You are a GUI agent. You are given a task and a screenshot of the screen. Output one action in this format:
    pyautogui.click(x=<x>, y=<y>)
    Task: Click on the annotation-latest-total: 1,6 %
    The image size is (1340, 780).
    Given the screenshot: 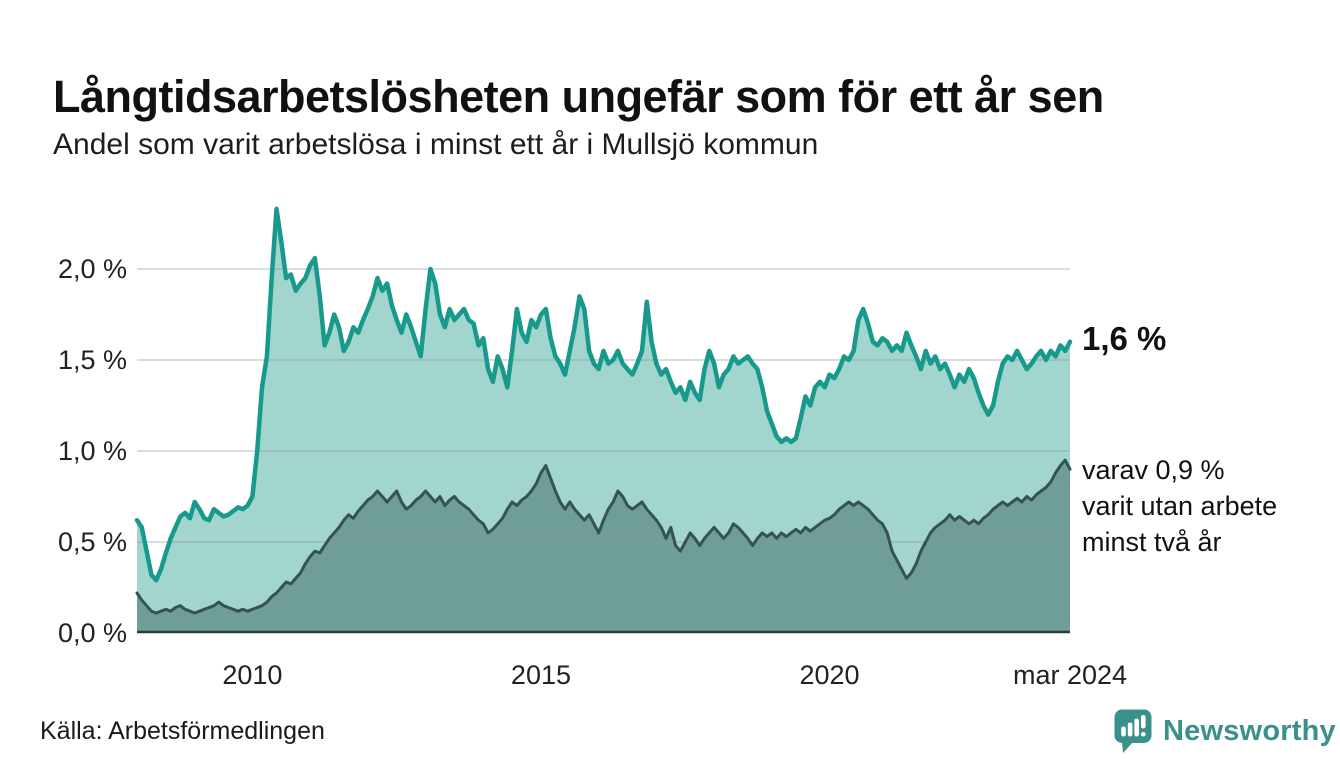 What is the action you would take?
    pyautogui.click(x=1124, y=339)
    